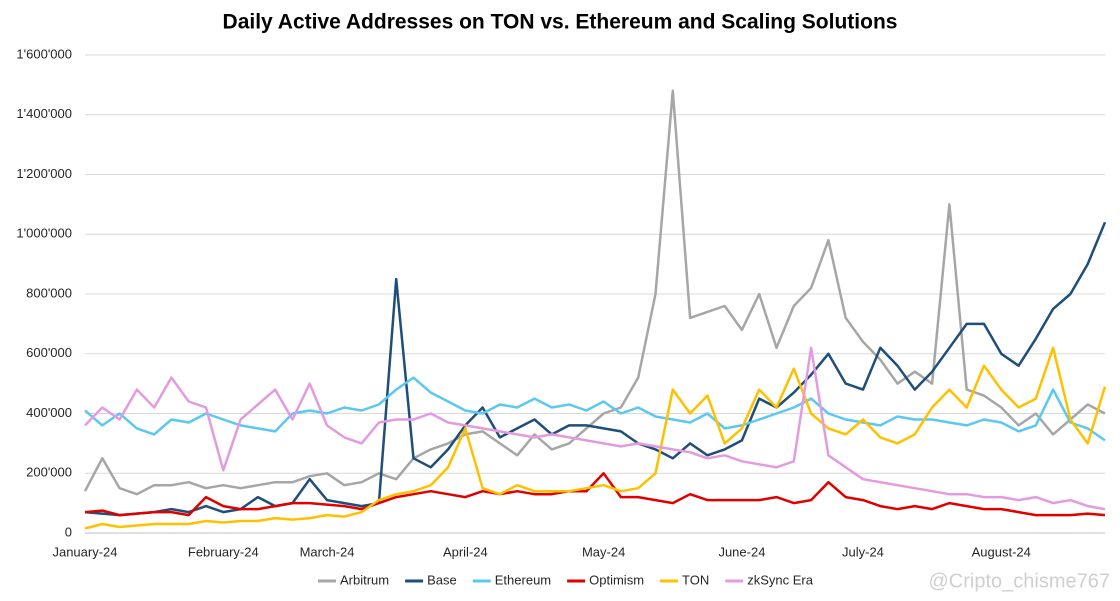  Describe the element at coordinates (741, 551) in the screenshot. I see `x-tick-label: June-24` at that location.